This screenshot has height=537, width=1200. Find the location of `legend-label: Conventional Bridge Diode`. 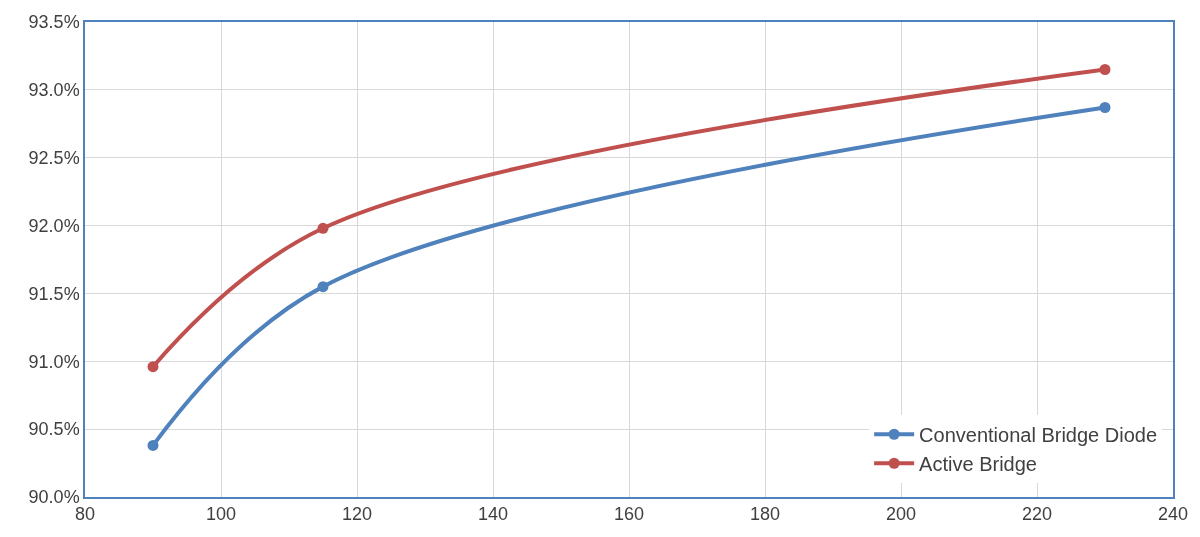

legend-label: Conventional Bridge Diode is located at coordinates (1038, 435).